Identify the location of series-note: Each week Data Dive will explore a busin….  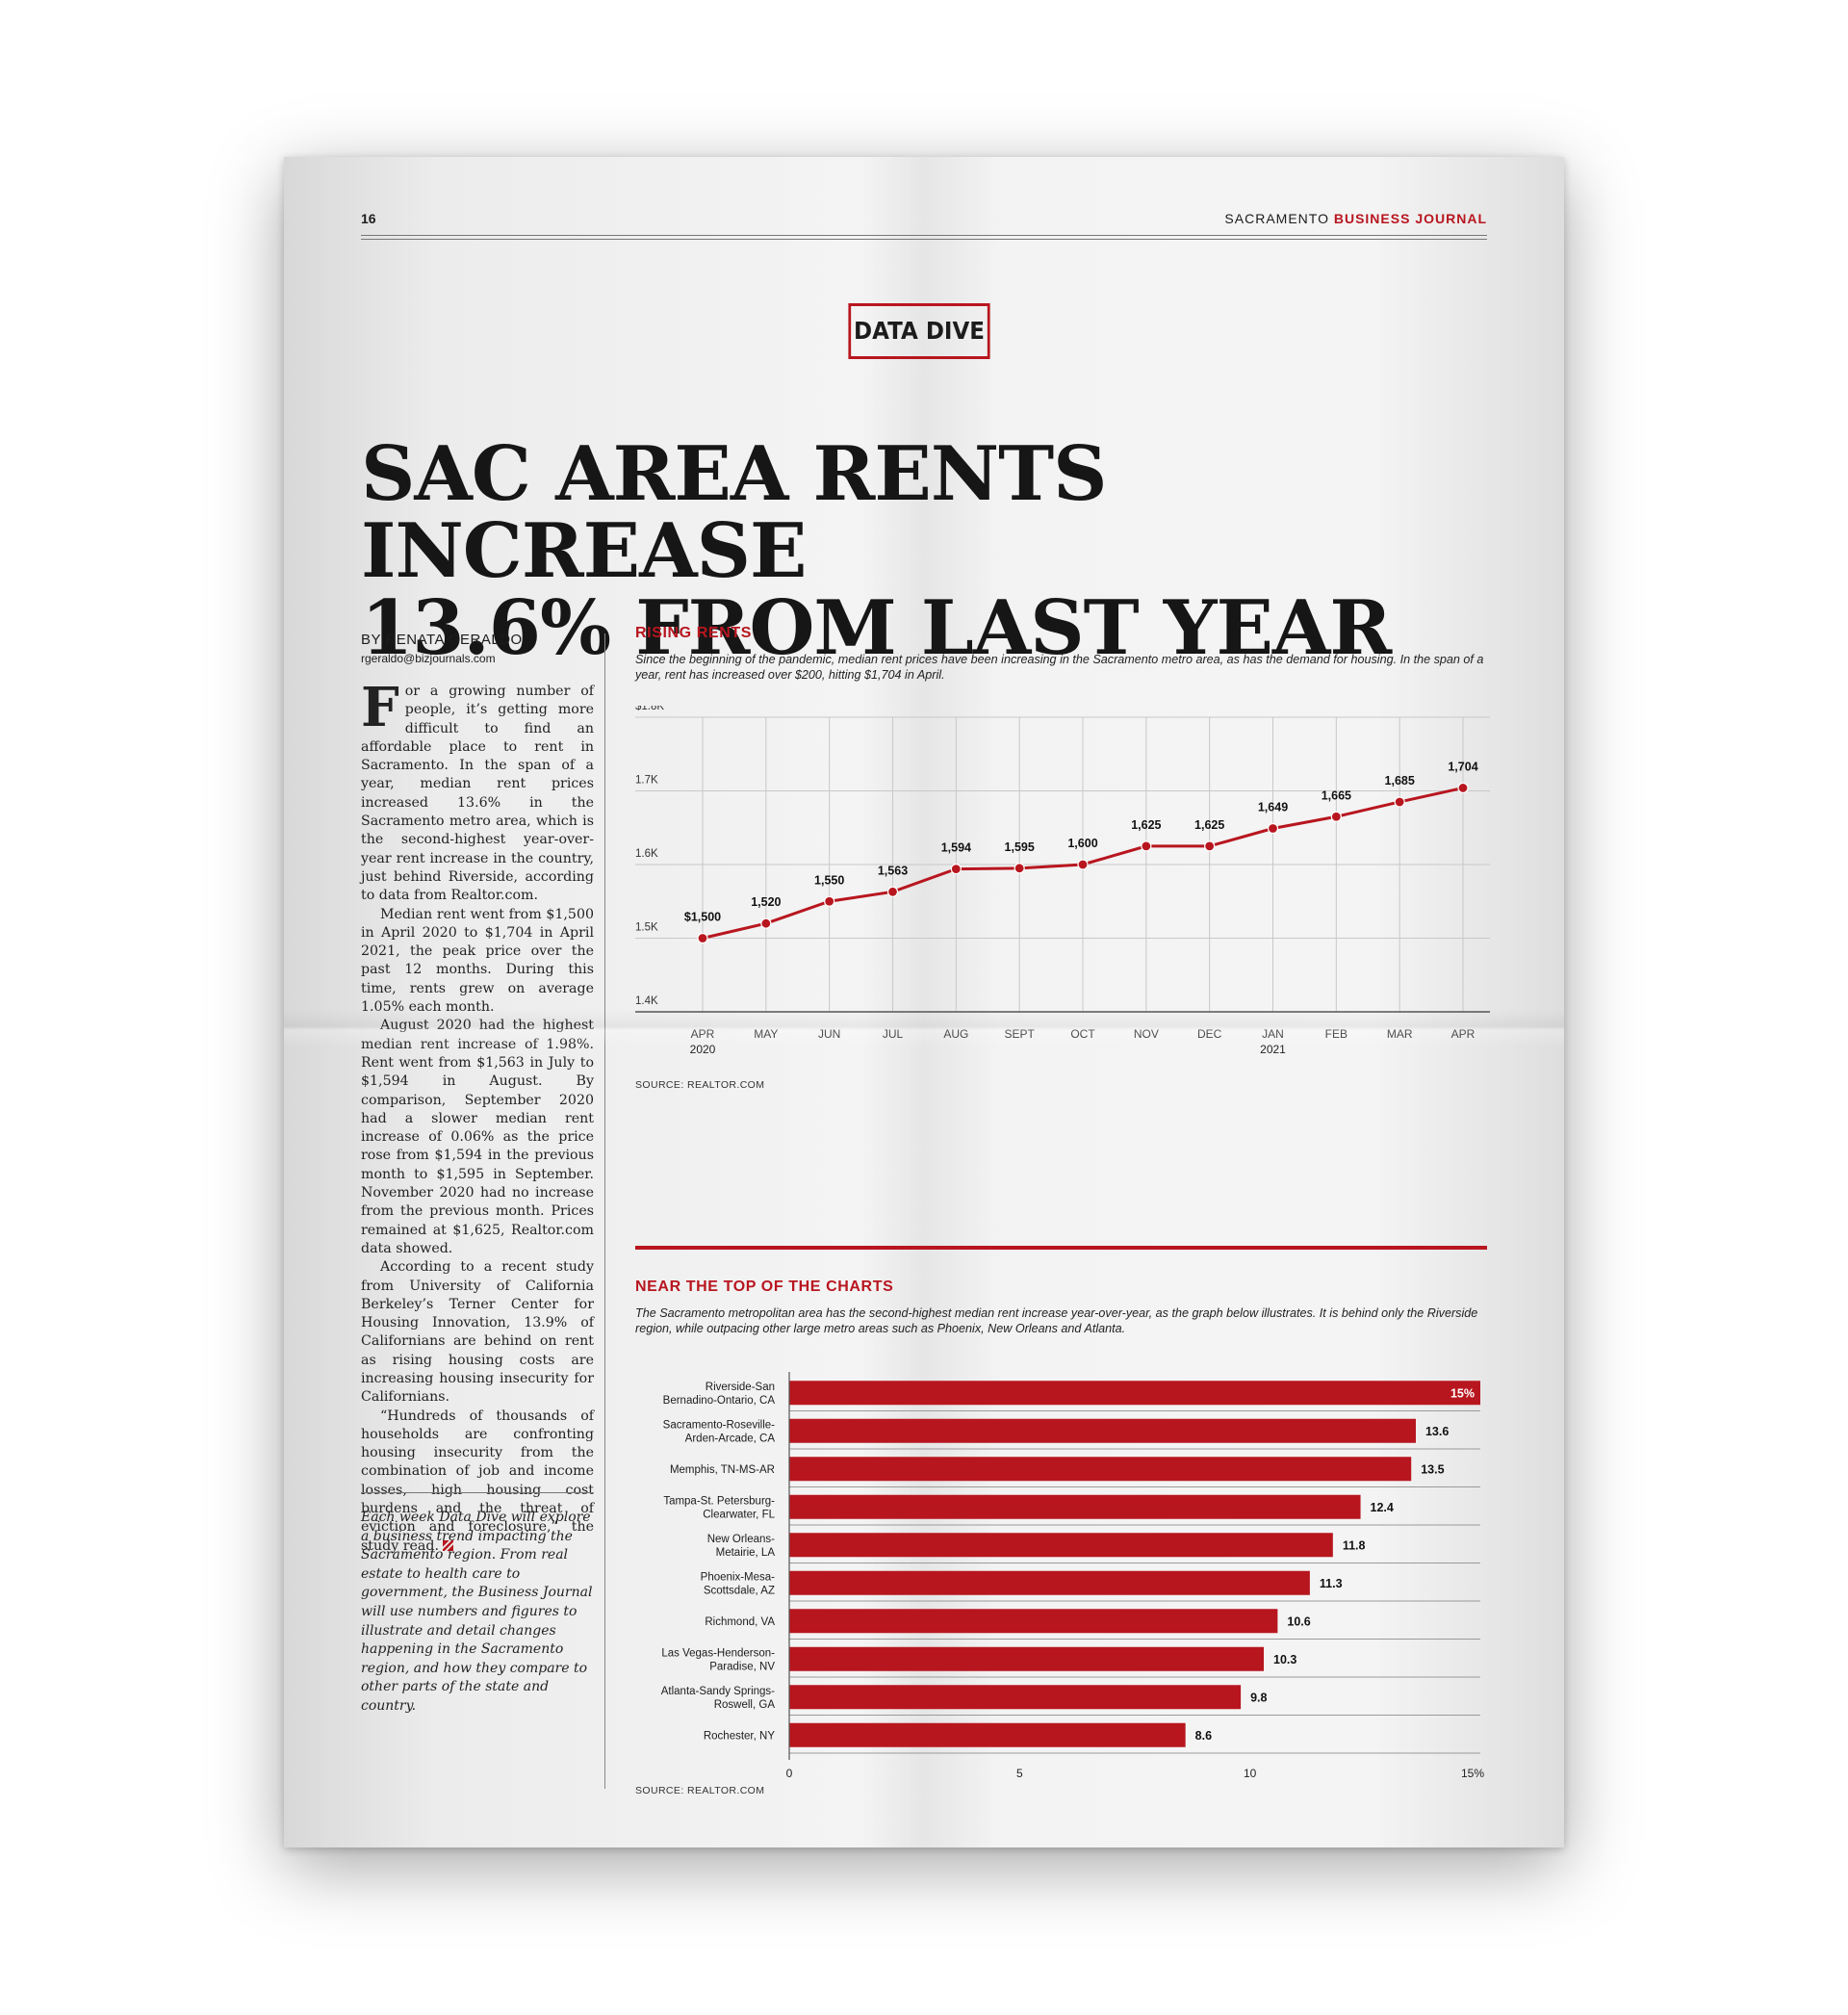
(477, 1612).